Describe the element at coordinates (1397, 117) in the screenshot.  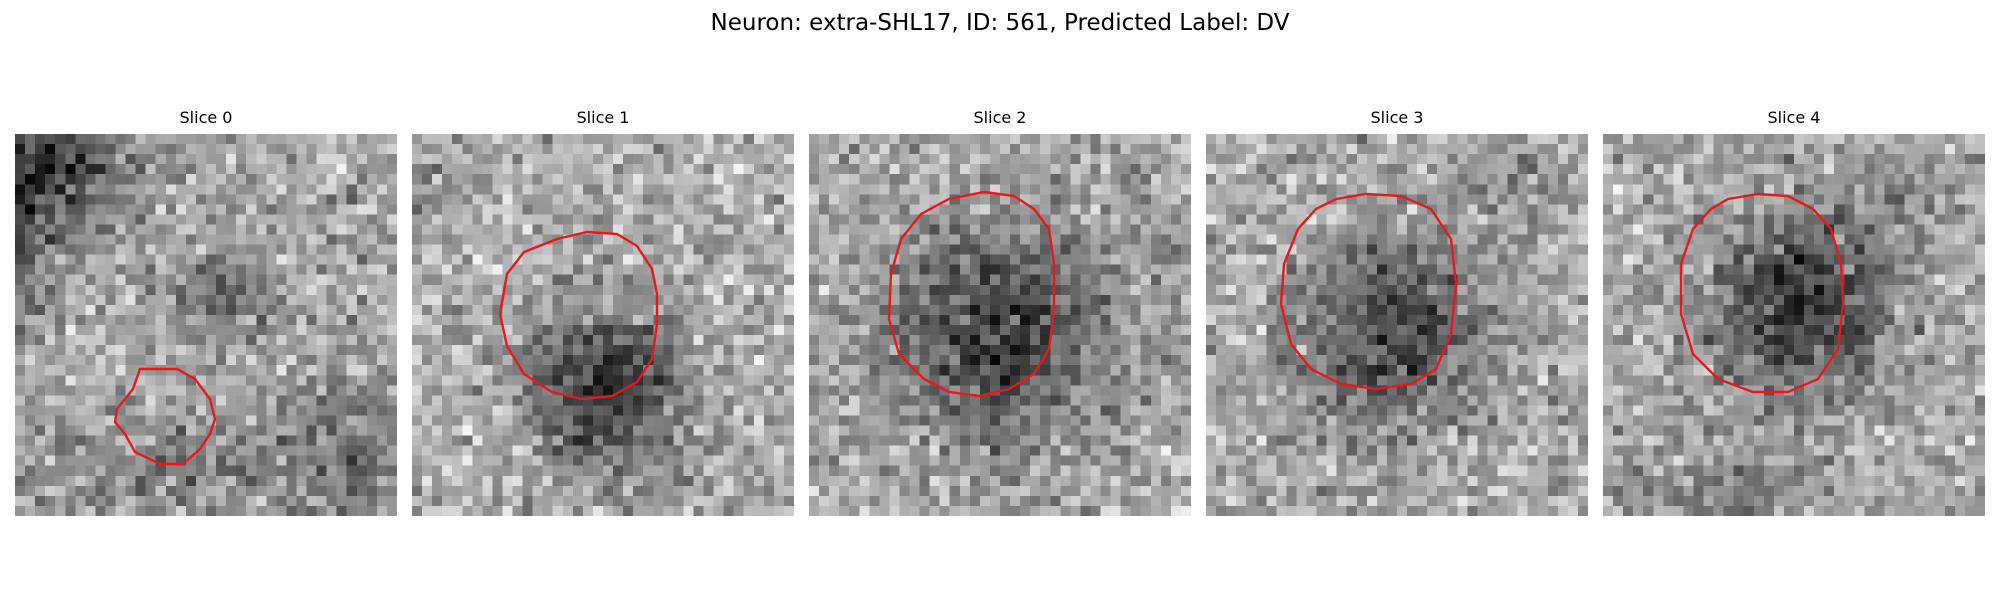
I see `slice-title-3: Slice 3` at that location.